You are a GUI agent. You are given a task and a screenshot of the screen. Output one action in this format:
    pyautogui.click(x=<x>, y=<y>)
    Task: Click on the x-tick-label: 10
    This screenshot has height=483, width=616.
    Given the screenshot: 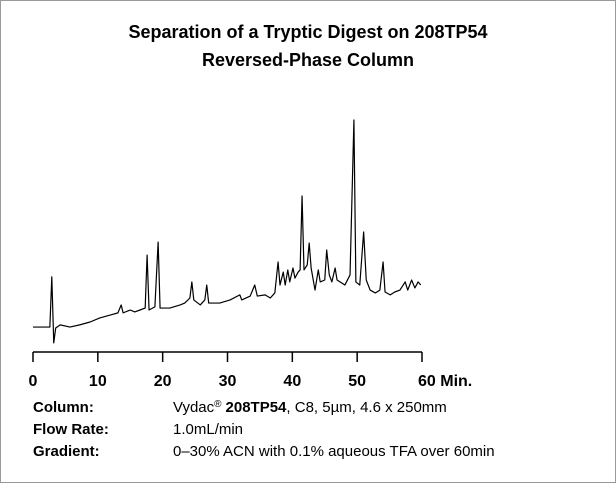 What is the action you would take?
    pyautogui.click(x=98, y=381)
    